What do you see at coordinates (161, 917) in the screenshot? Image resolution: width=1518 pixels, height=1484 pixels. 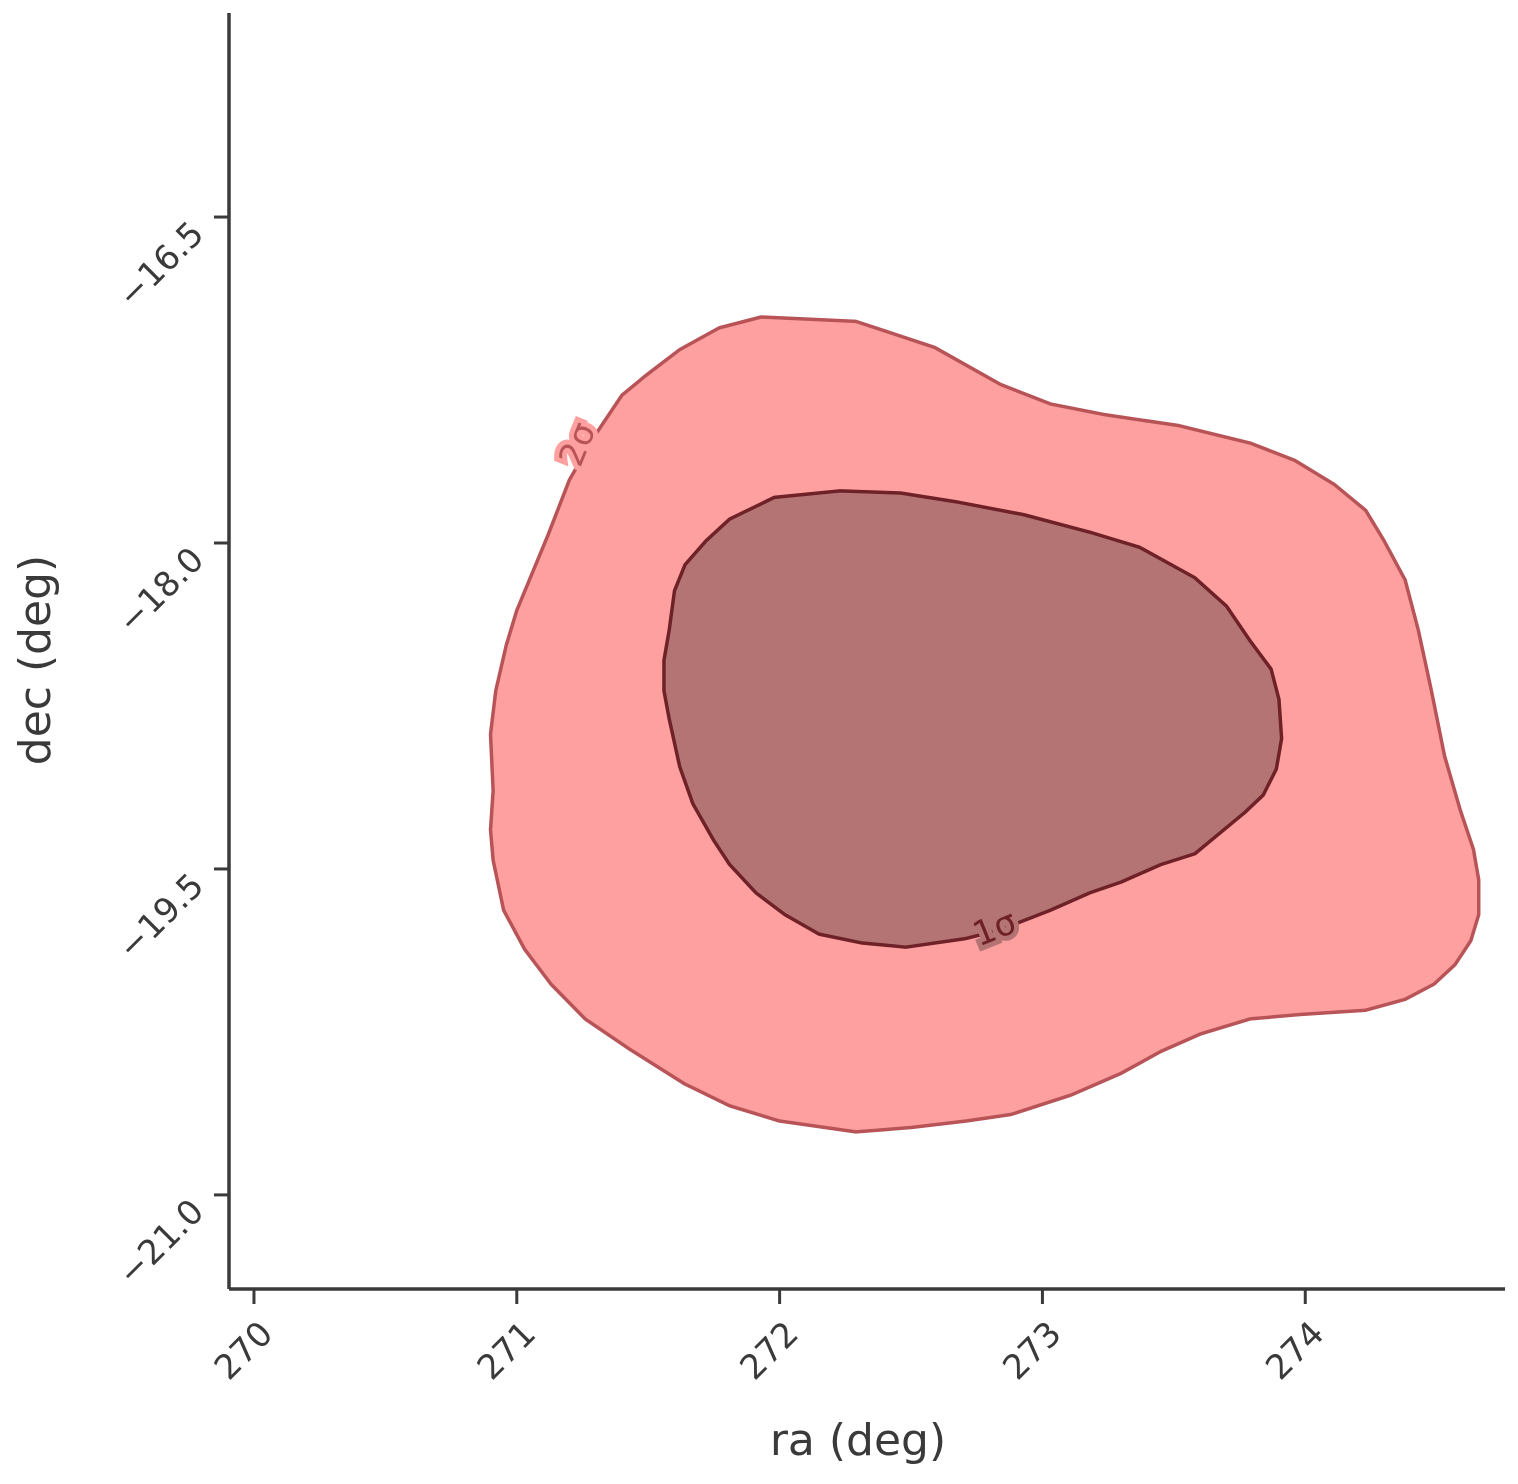 I see `y-tick-label: −19.5` at bounding box center [161, 917].